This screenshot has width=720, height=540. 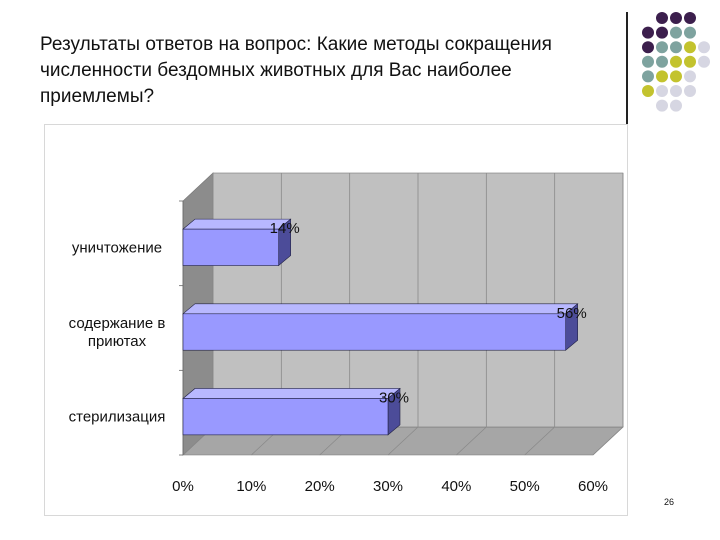 I want to click on x-tick-label: 60%, so click(x=593, y=486).